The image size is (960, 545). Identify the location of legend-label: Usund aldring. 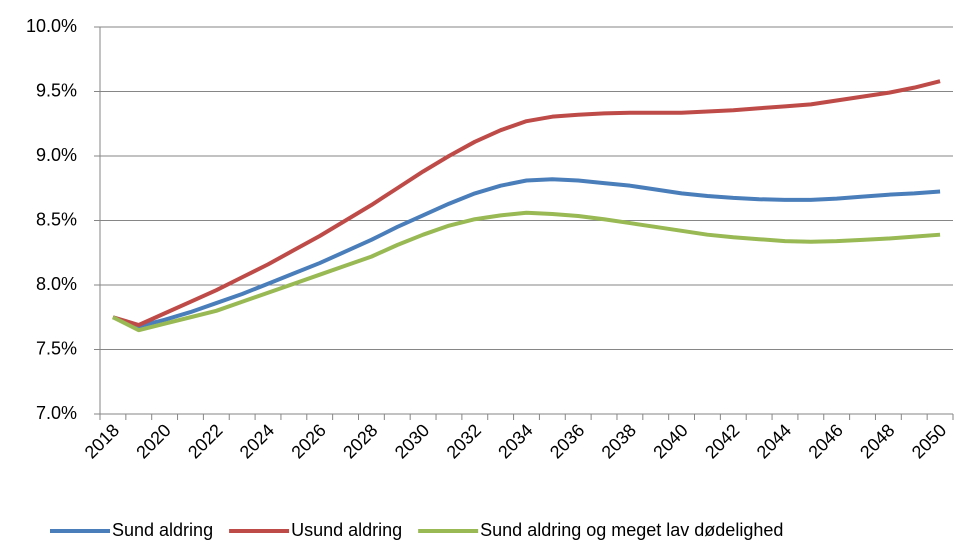
(346, 530).